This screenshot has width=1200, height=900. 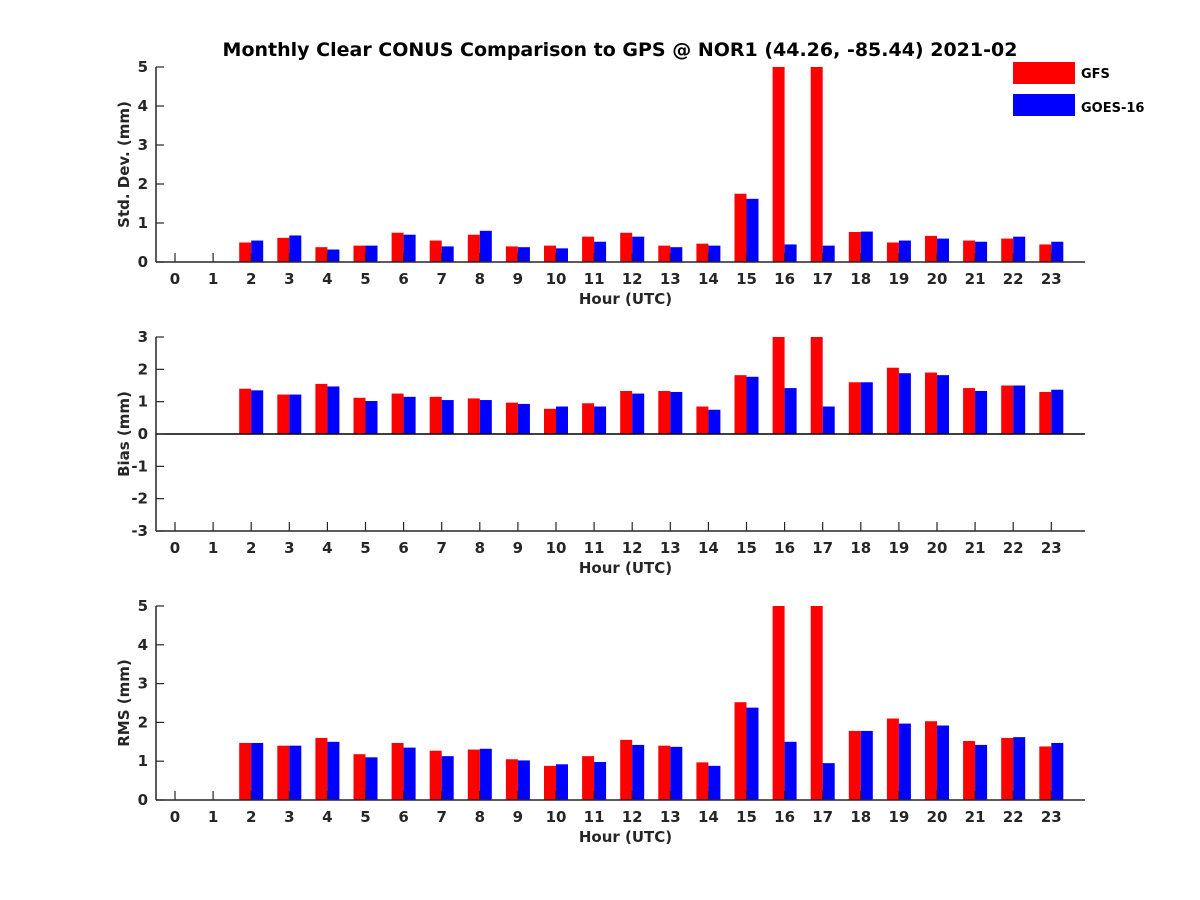 What do you see at coordinates (670, 279) in the screenshot?
I see `x-tick-label: 13` at bounding box center [670, 279].